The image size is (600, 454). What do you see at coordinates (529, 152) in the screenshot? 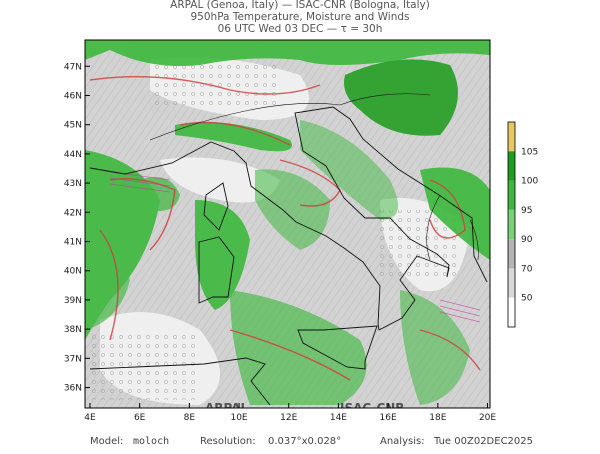
I see `colorbar-label: 105` at bounding box center [529, 152].